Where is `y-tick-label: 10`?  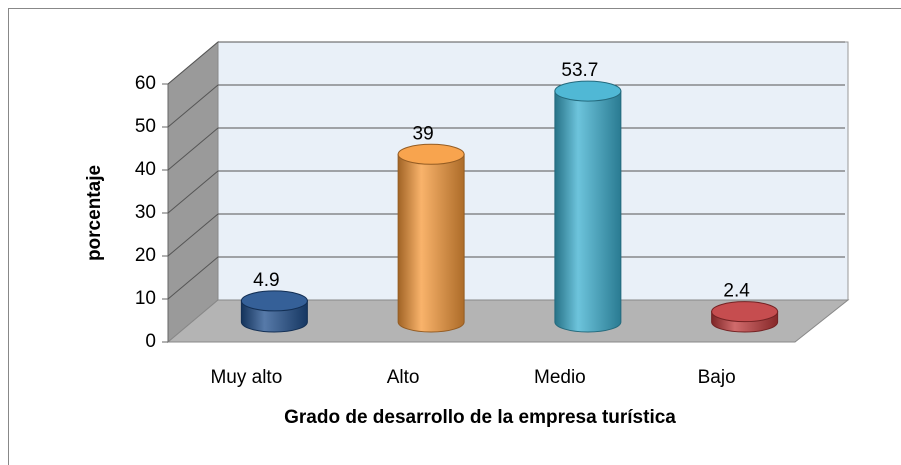
y-tick-label: 10 is located at coordinates (145, 298).